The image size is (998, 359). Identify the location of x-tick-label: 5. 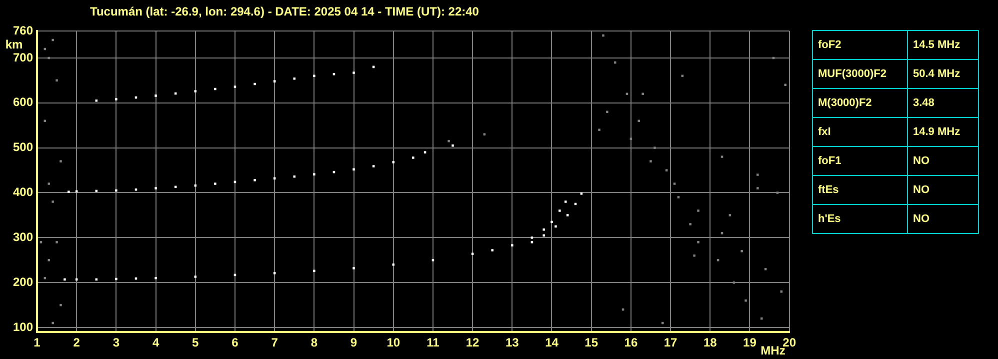
(196, 343).